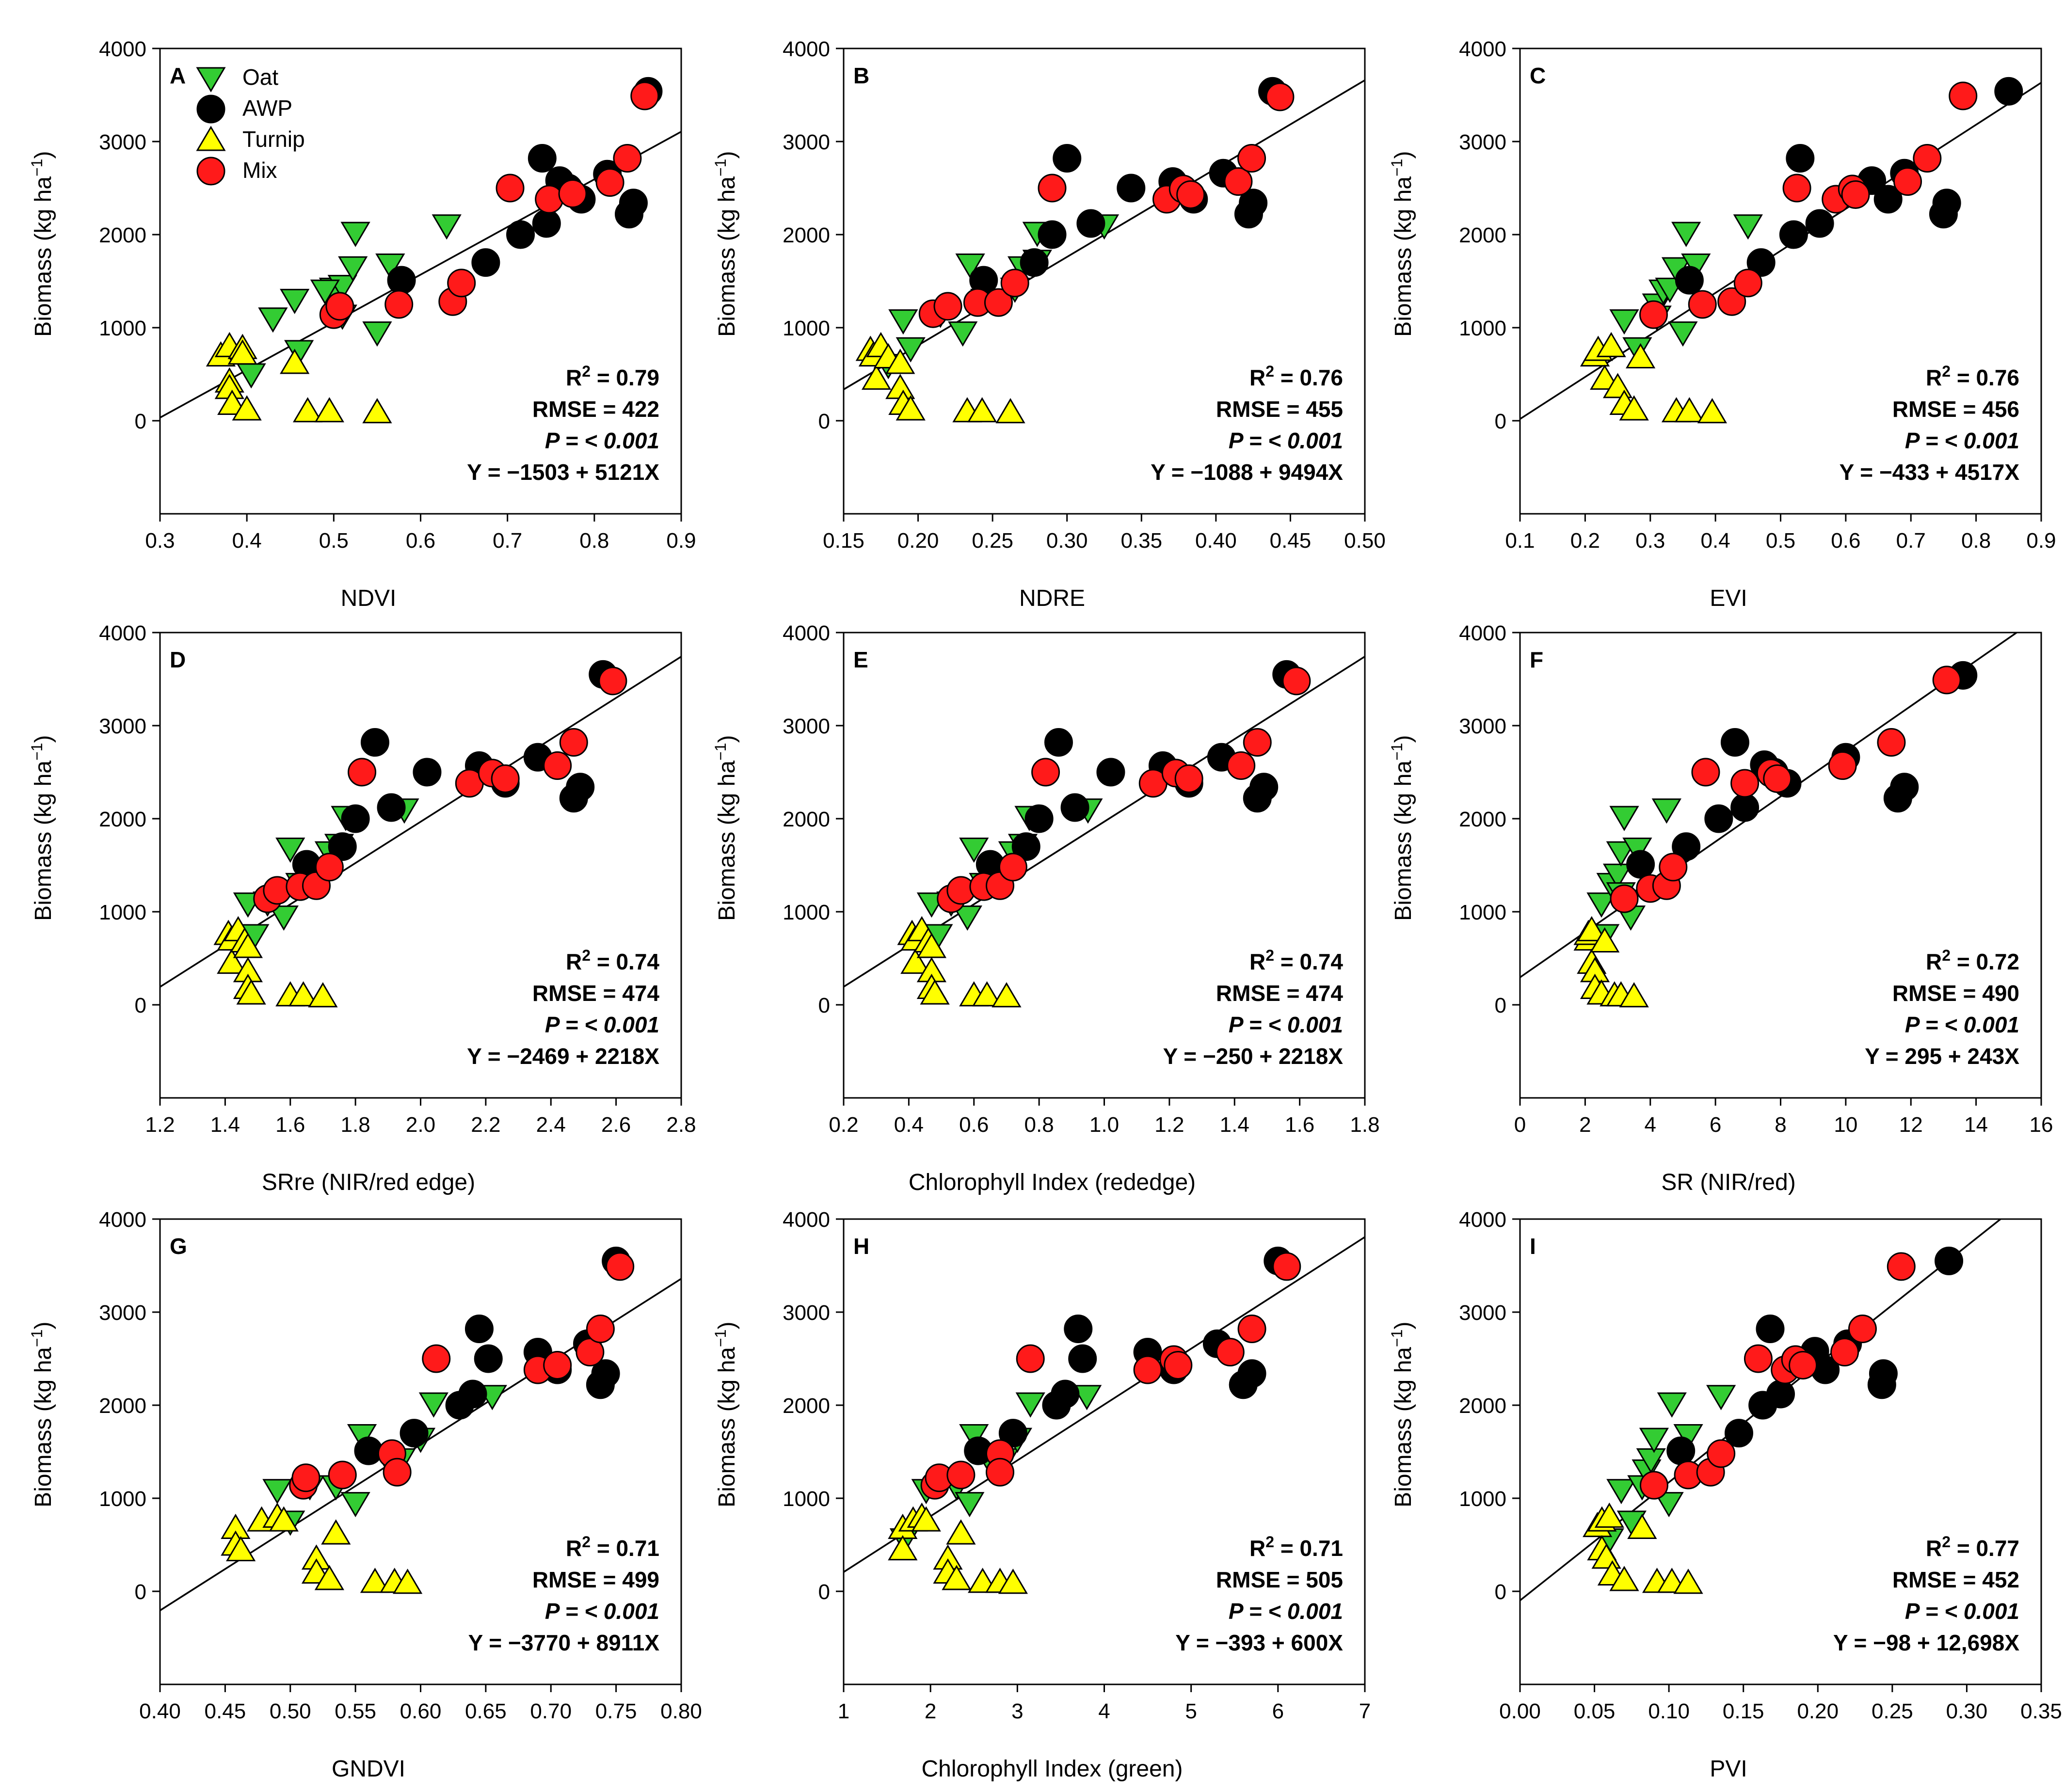  I want to click on x-tick-label: 1.2, so click(160, 1125).